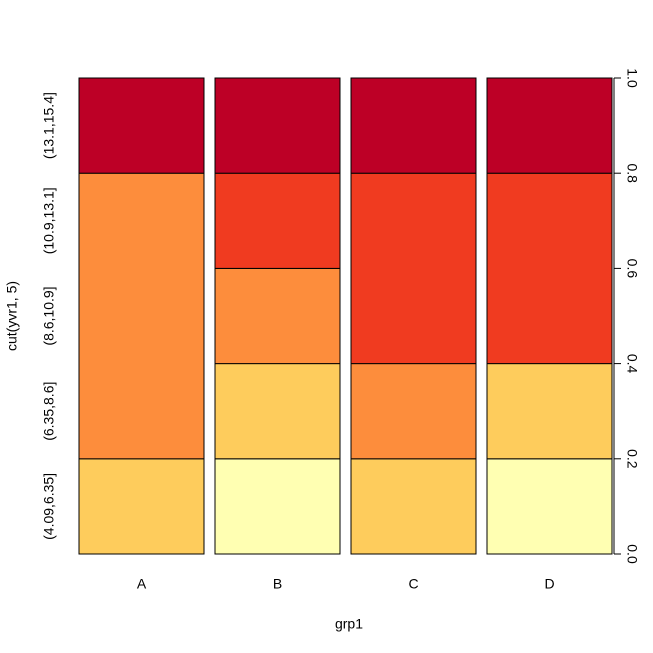 Image resolution: width=653 pixels, height=653 pixels. Describe the element at coordinates (632, 554) in the screenshot. I see `y-tick-label: 0.0` at that location.